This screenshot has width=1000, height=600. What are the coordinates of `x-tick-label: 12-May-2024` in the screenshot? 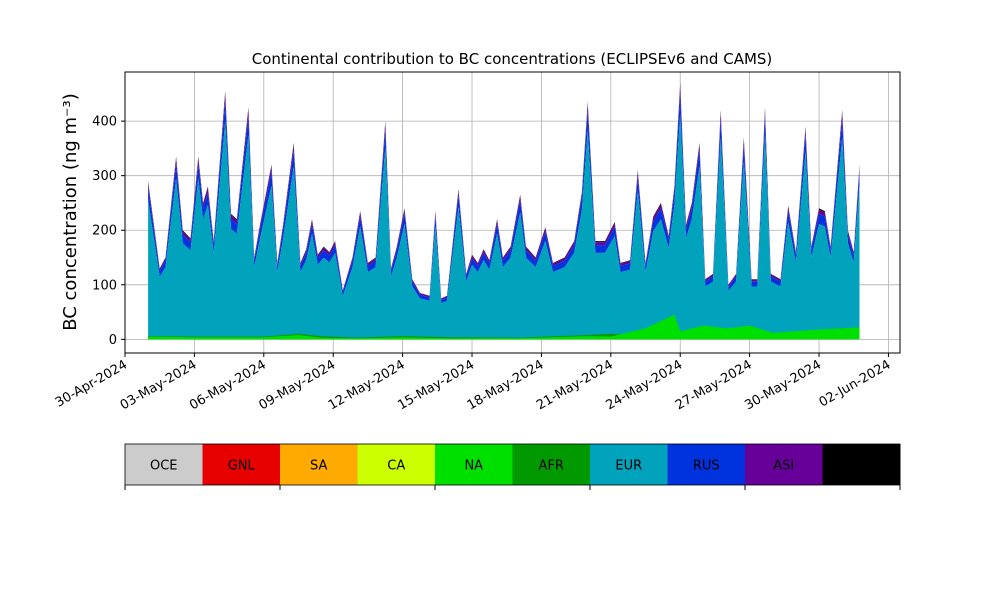 It's located at (367, 385).